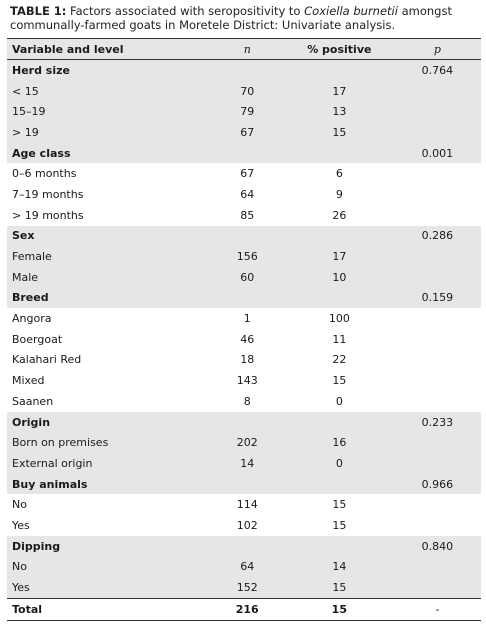 This screenshot has width=486, height=630. Describe the element at coordinates (339, 256) in the screenshot. I see `positive-value: 17` at that location.